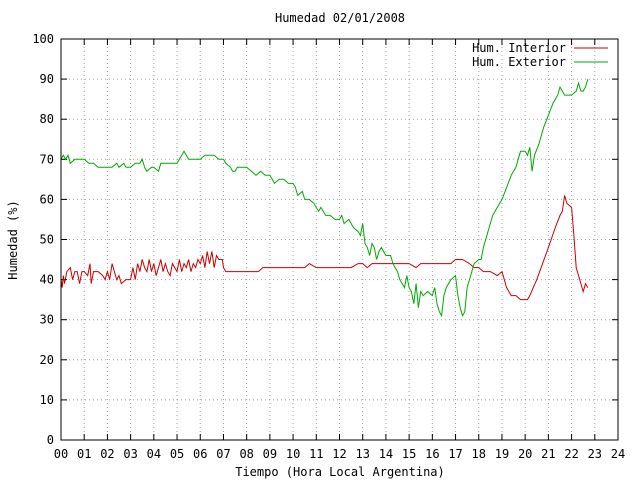 This screenshot has height=480, width=640. What do you see at coordinates (362, 454) in the screenshot?
I see `x-tick-label: 13` at bounding box center [362, 454].